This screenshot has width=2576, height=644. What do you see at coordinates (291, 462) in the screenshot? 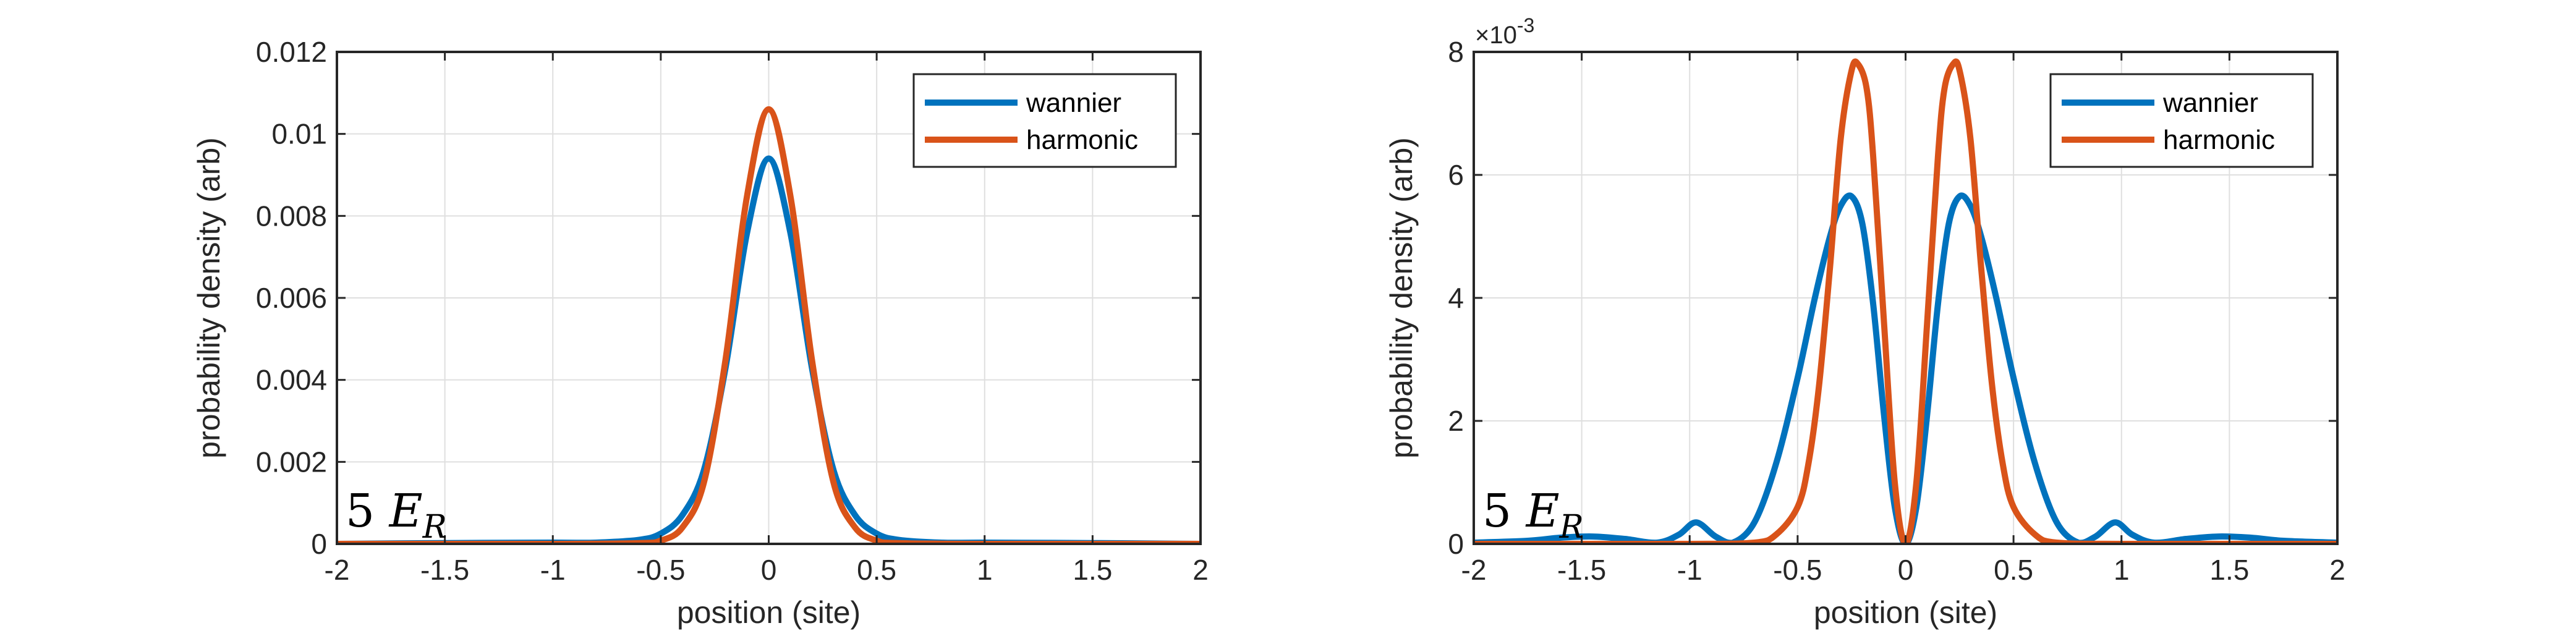
I see `y-tick-label: 0.002` at bounding box center [291, 462].